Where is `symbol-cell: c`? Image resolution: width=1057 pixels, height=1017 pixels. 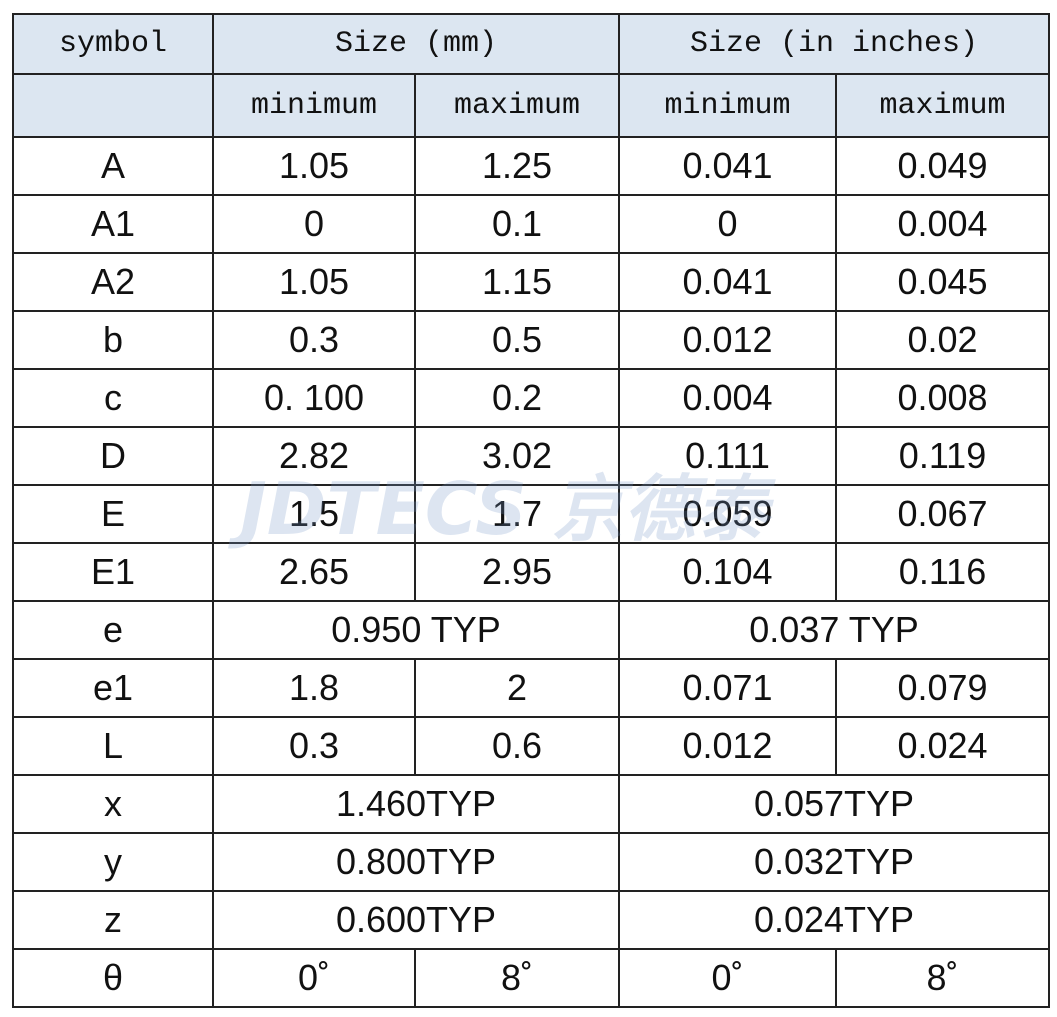
symbol-cell: c is located at coordinates (113, 398).